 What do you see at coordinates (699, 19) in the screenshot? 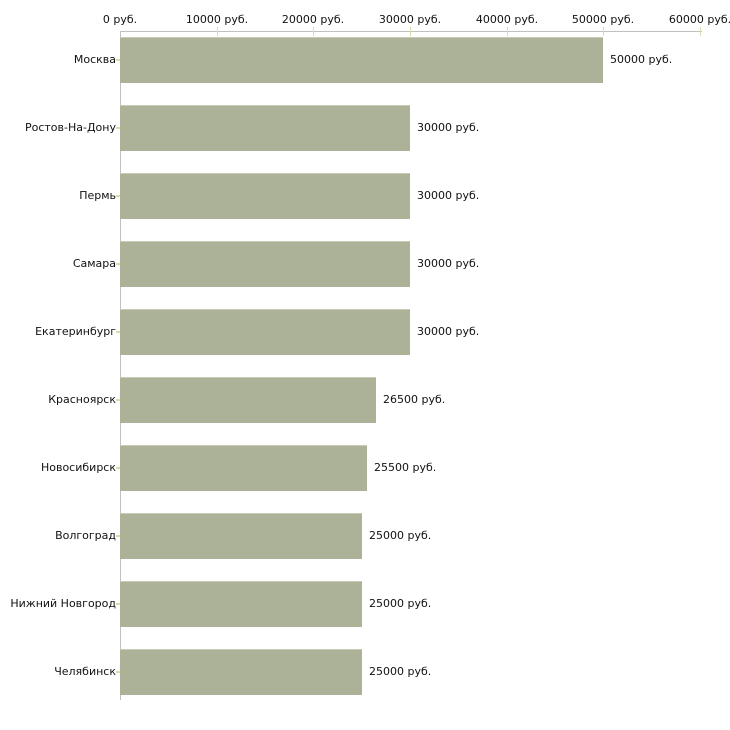
I see `x-axis-tick-label: 60000 руб.` at bounding box center [699, 19].